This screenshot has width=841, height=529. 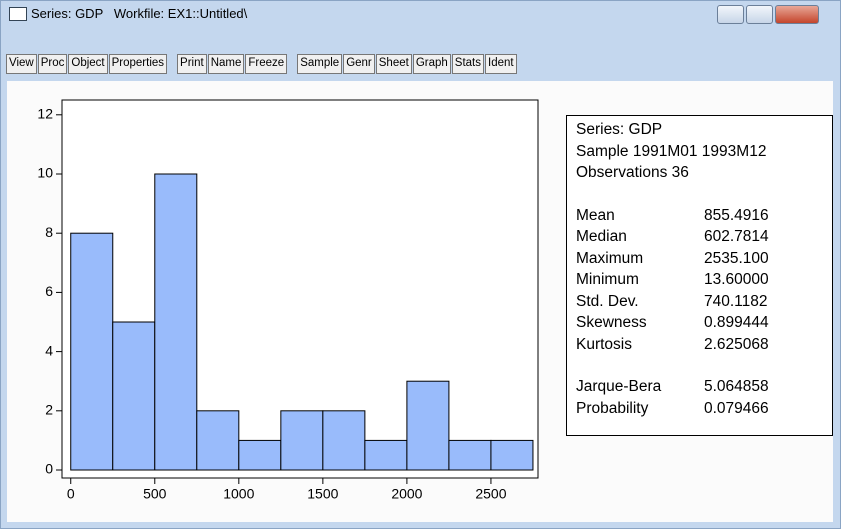 I want to click on stat-value: 855.4916, so click(x=736, y=215).